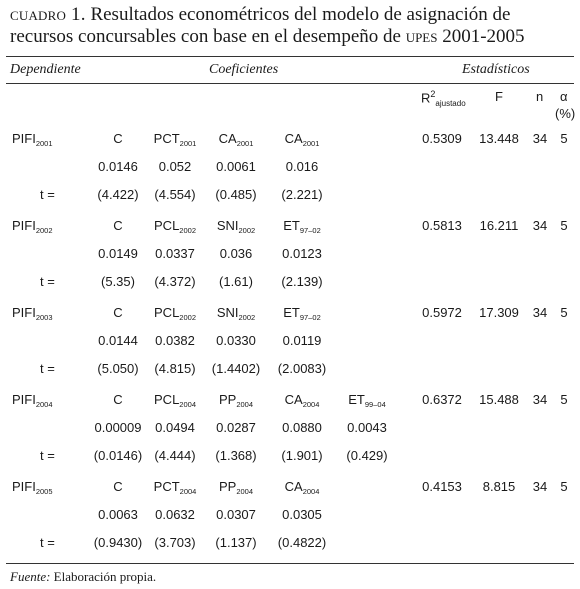 The width and height of the screenshot is (580, 589). What do you see at coordinates (290, 83) in the screenshot?
I see `header-rule` at bounding box center [290, 83].